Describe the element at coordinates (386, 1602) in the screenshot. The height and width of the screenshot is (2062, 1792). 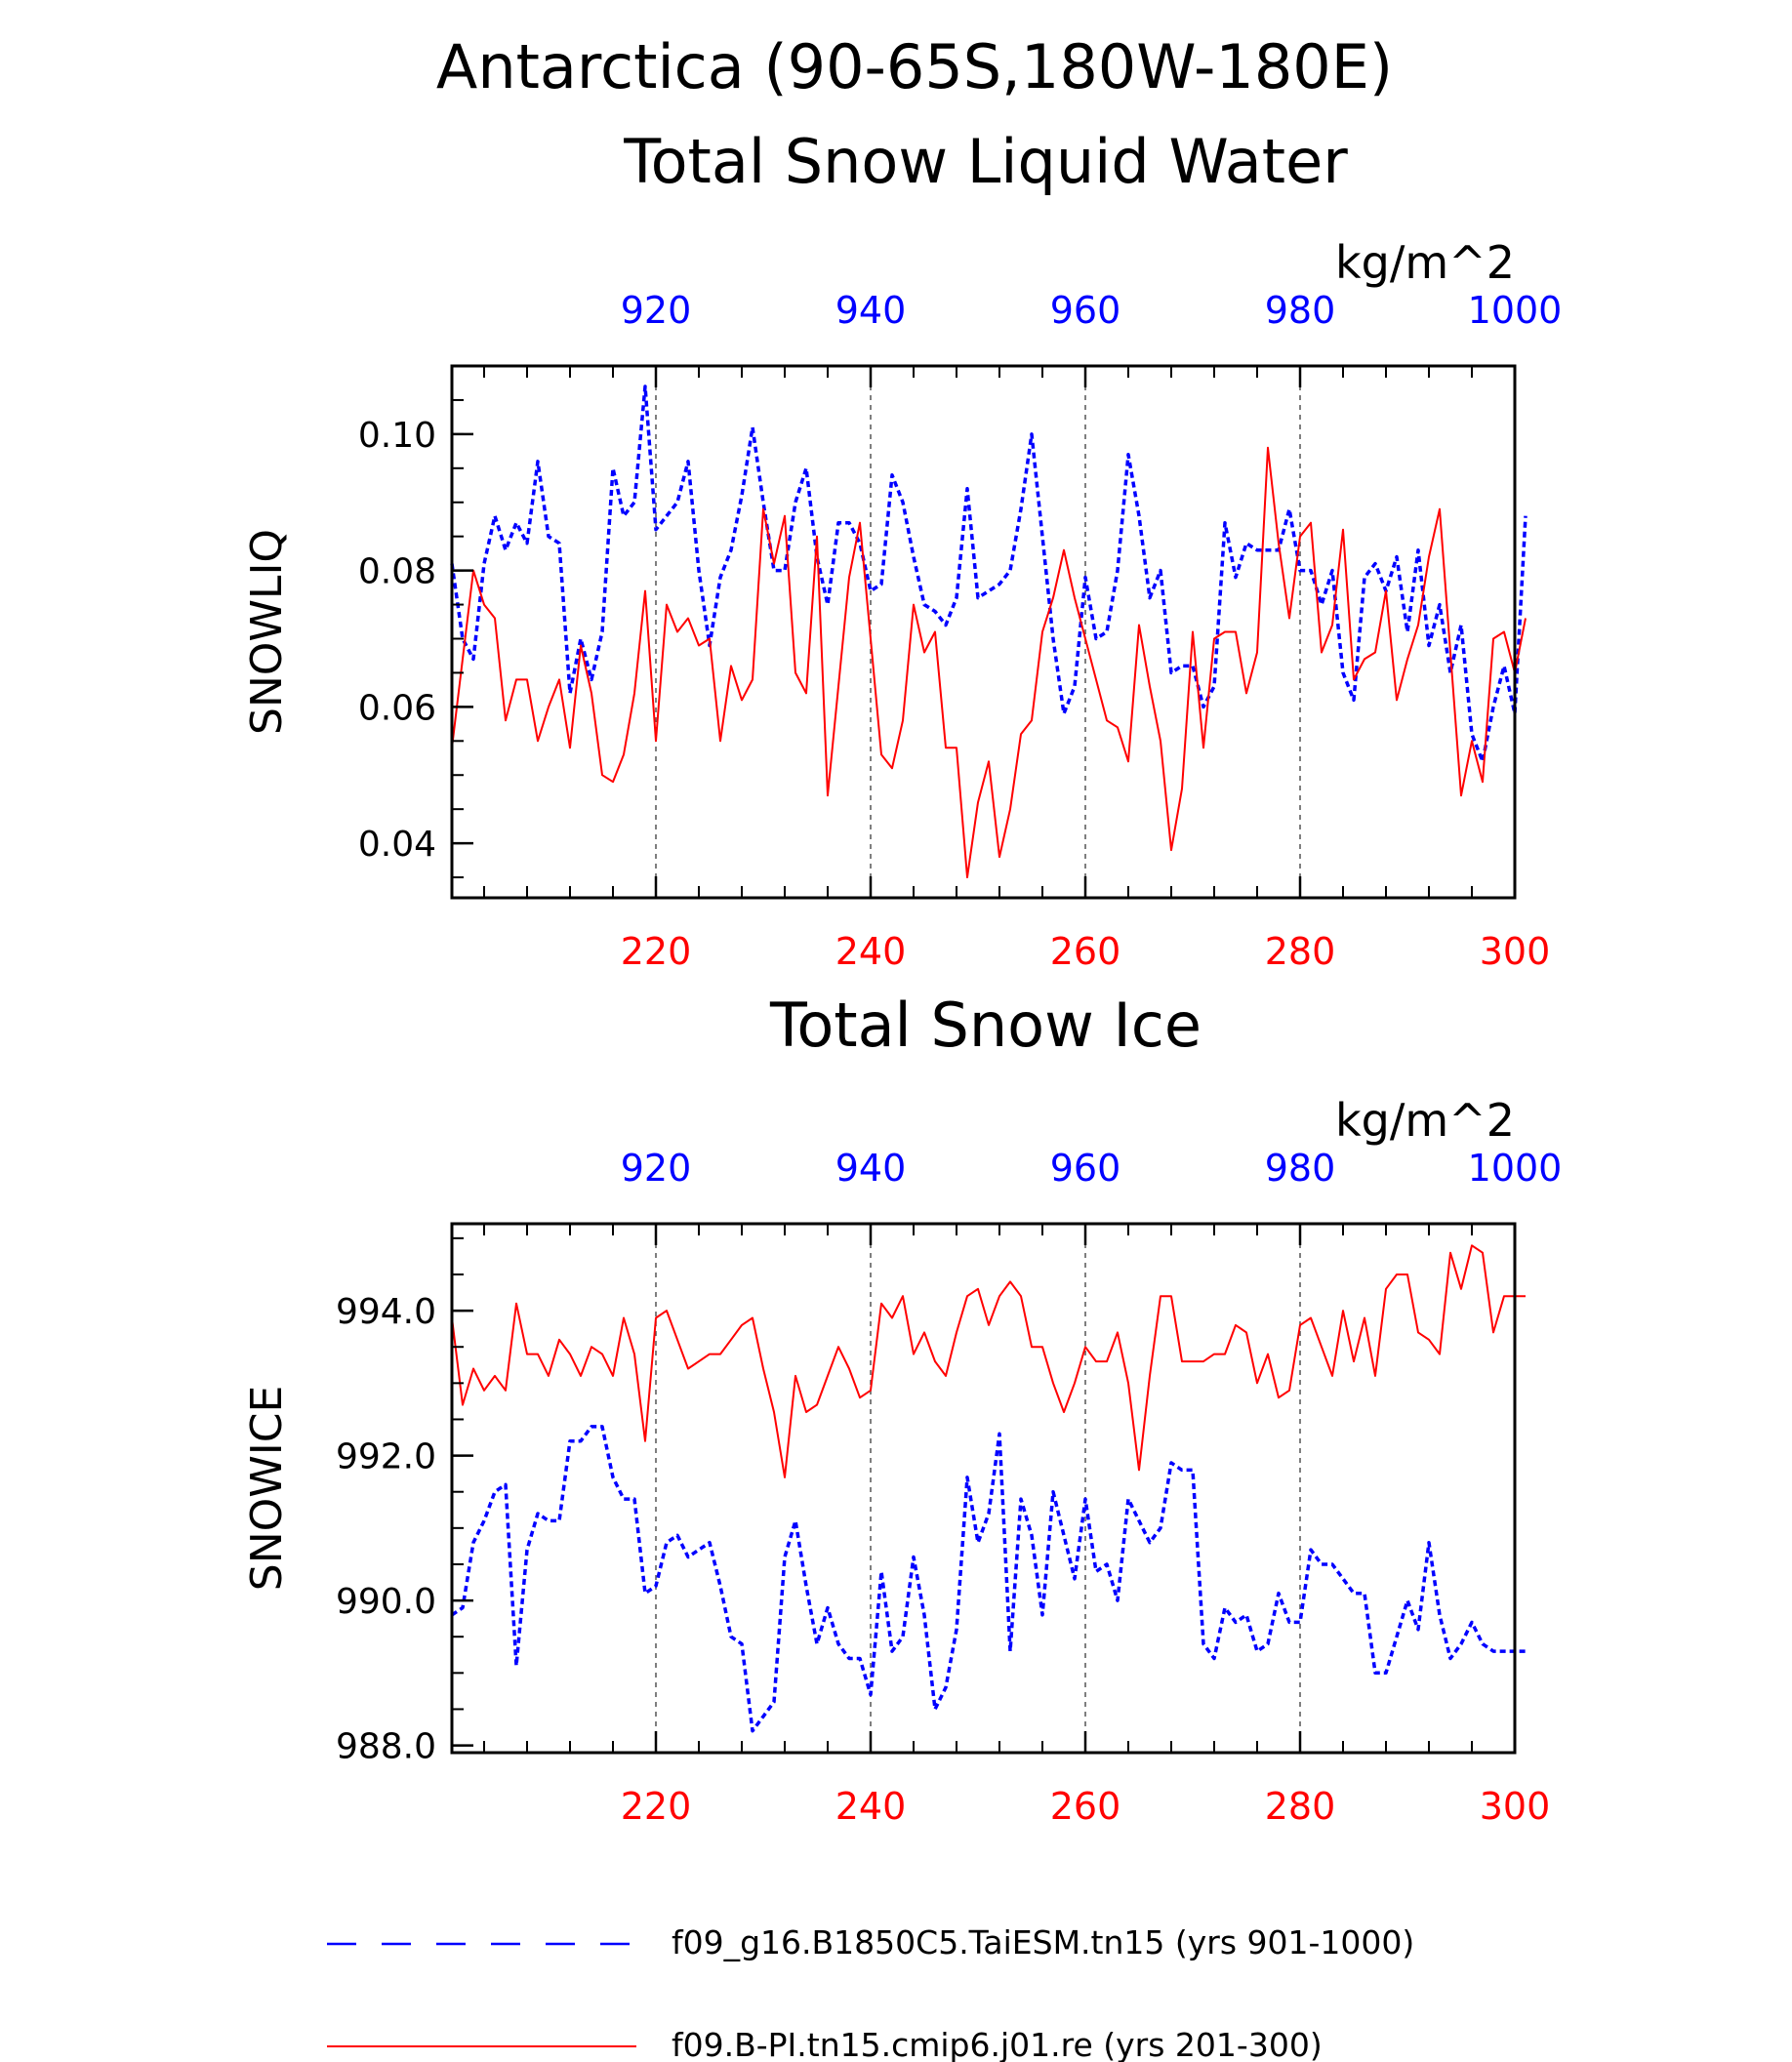
I see `snowice-y-tick-label: 990.0` at that location.